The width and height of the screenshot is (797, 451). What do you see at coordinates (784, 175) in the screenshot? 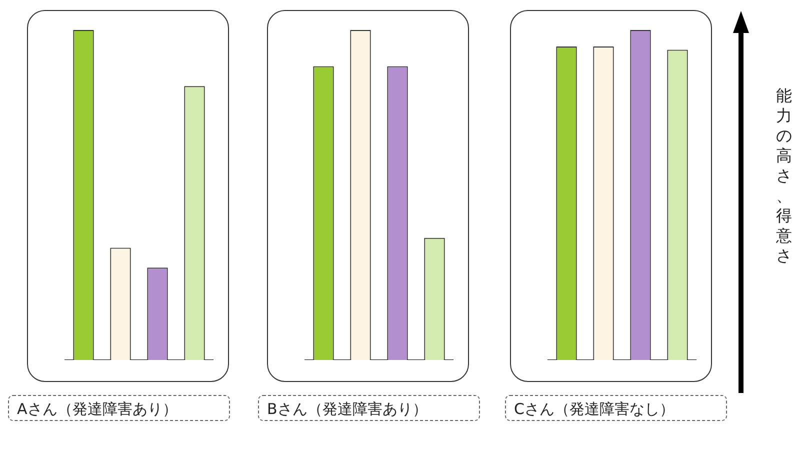
I see `text: 能力の高さ、得意さ` at bounding box center [784, 175].